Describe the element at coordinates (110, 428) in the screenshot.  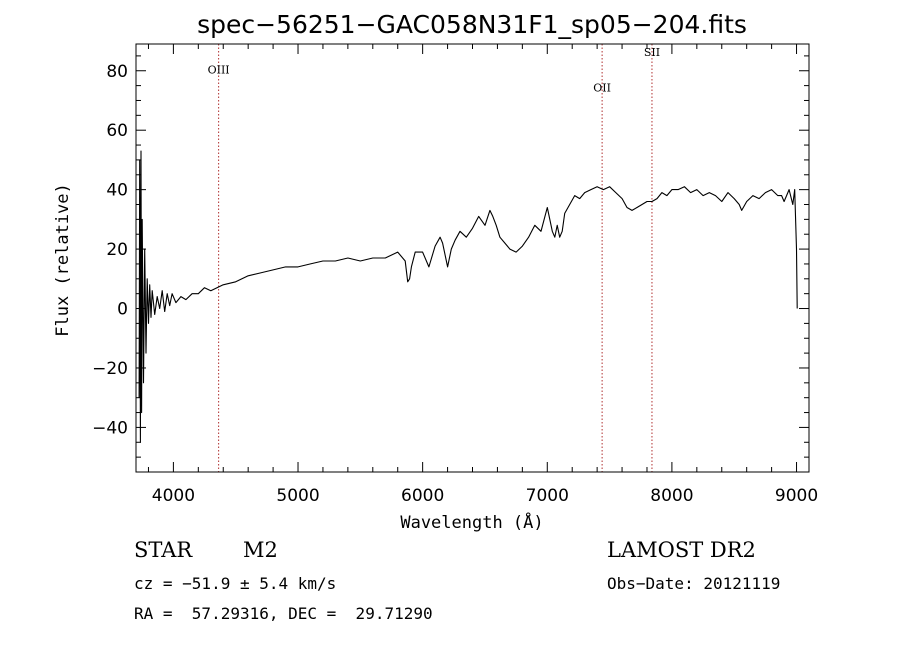
I see `y-tick-label: −40` at that location.